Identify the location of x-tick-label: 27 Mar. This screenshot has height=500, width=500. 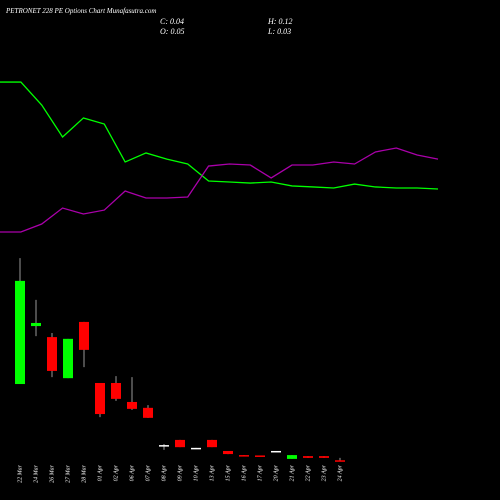
(68, 473).